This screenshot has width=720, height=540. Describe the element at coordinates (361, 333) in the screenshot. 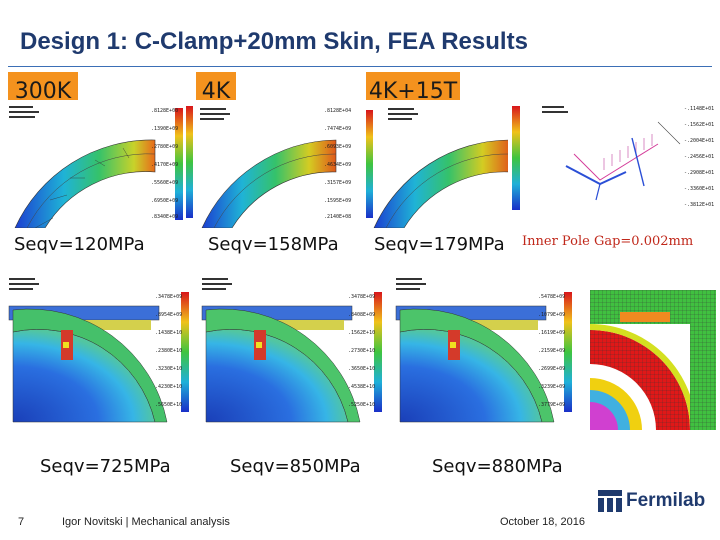

I see `svg-text: .1562E+10` at that location.